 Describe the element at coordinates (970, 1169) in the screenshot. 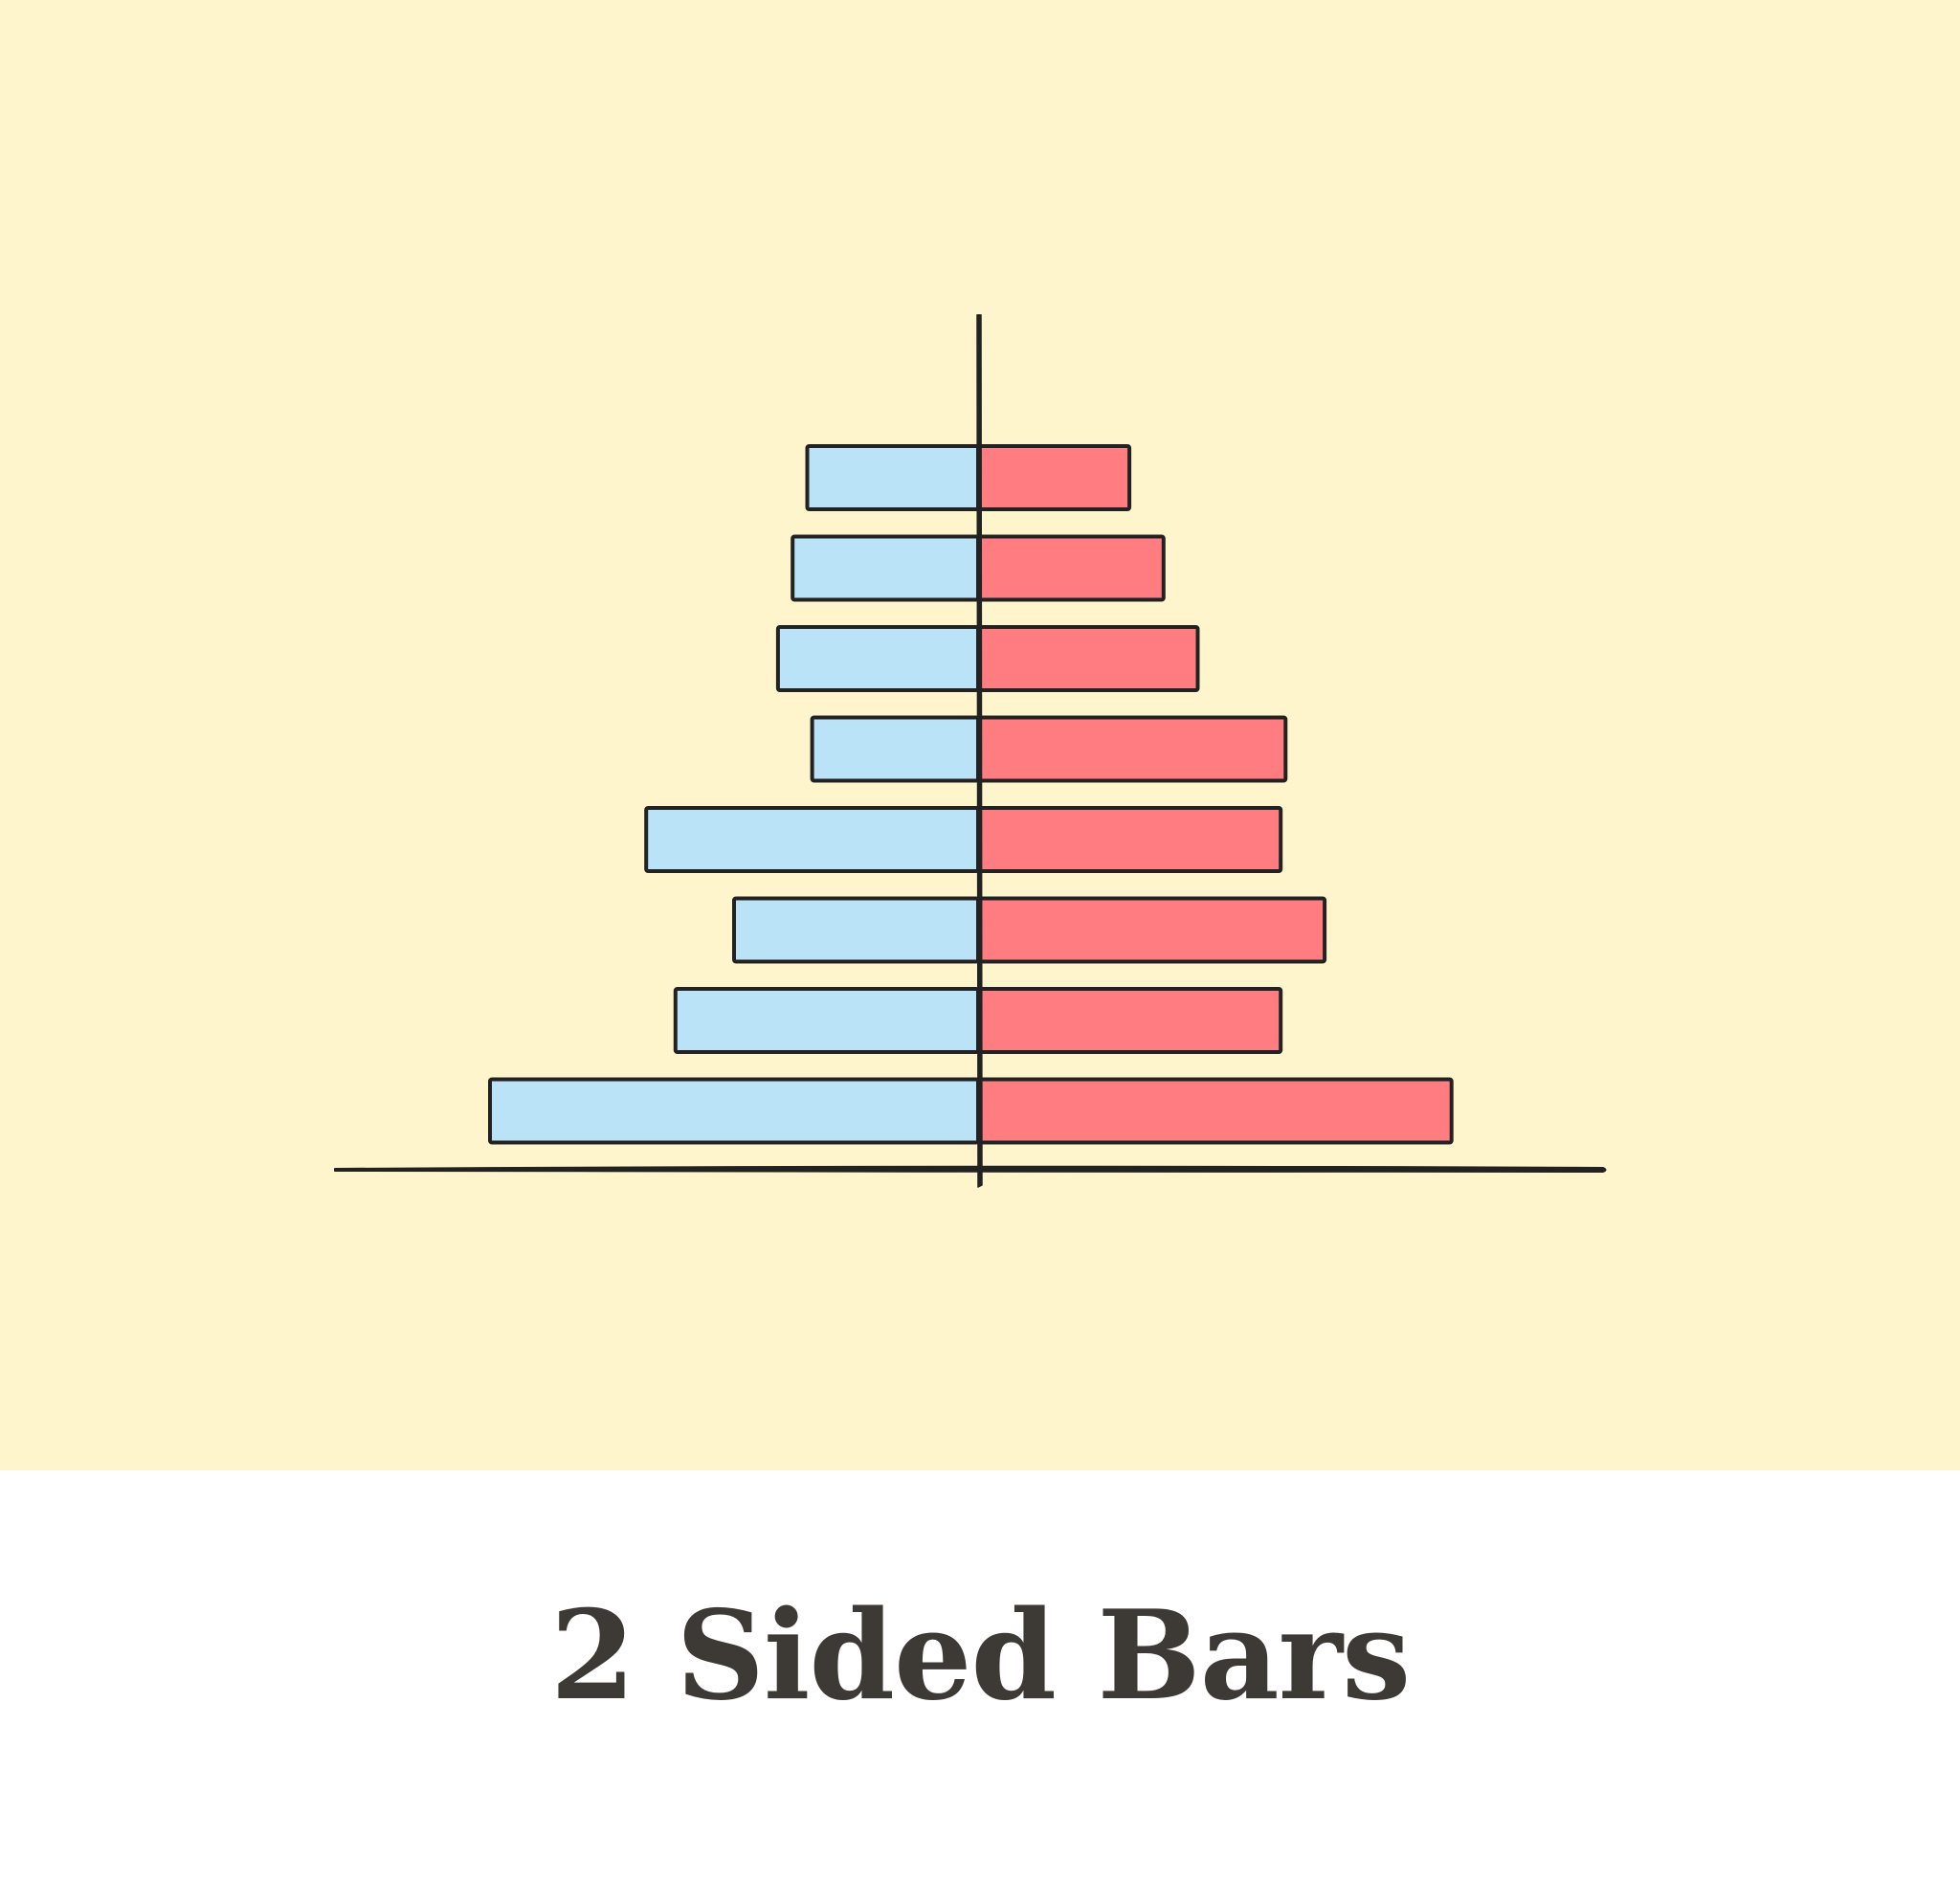

I see `x-axis-baseline` at that location.